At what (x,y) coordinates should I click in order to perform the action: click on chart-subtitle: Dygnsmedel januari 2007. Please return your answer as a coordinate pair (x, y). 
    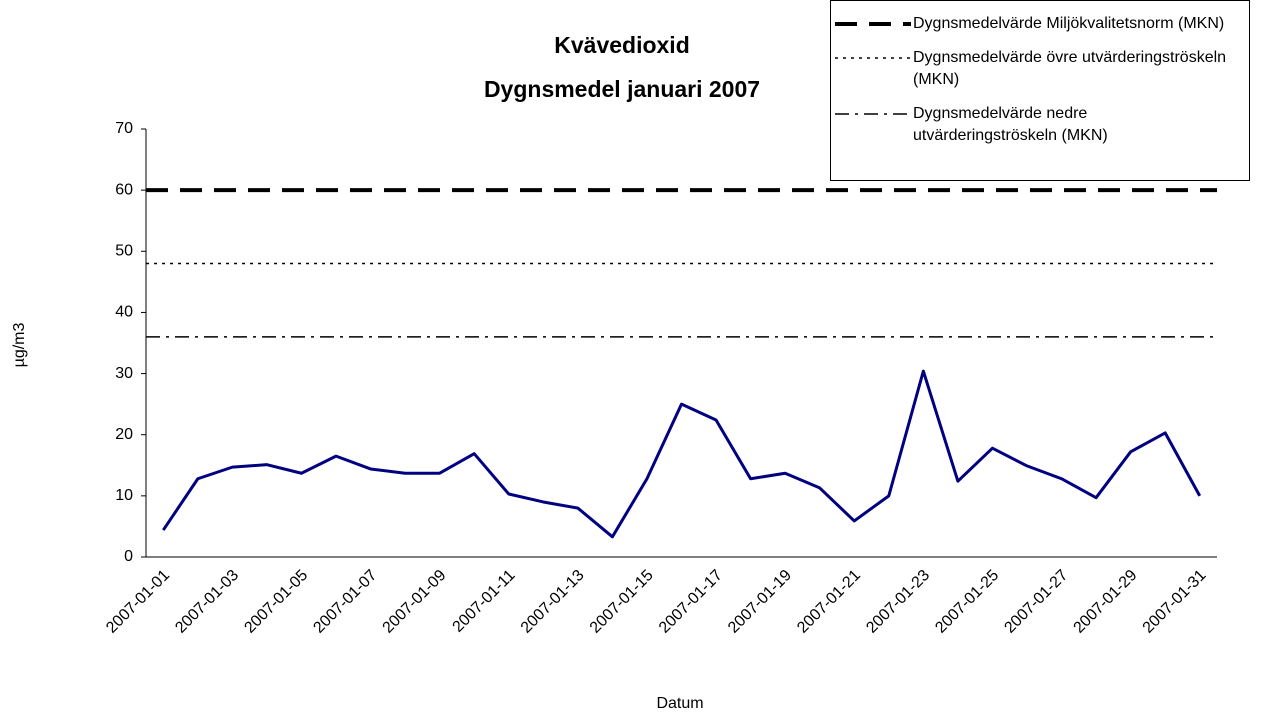
    Looking at the image, I should click on (622, 89).